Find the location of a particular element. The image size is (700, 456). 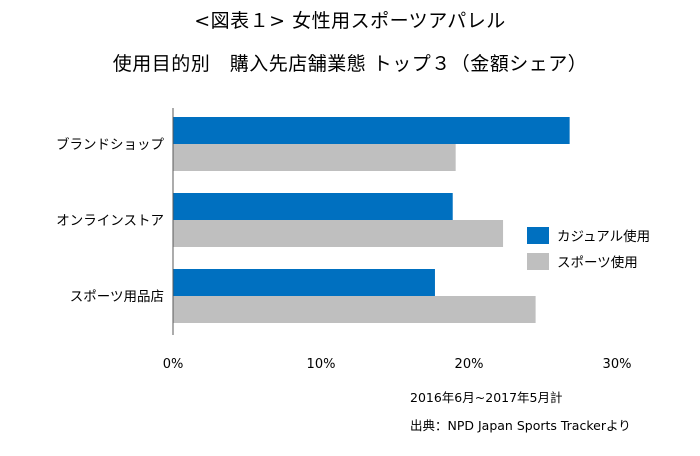

chart-subtitle: 使用目的別 購入先店舗業態 トップ３（金額シェア） is located at coordinates (350, 64).